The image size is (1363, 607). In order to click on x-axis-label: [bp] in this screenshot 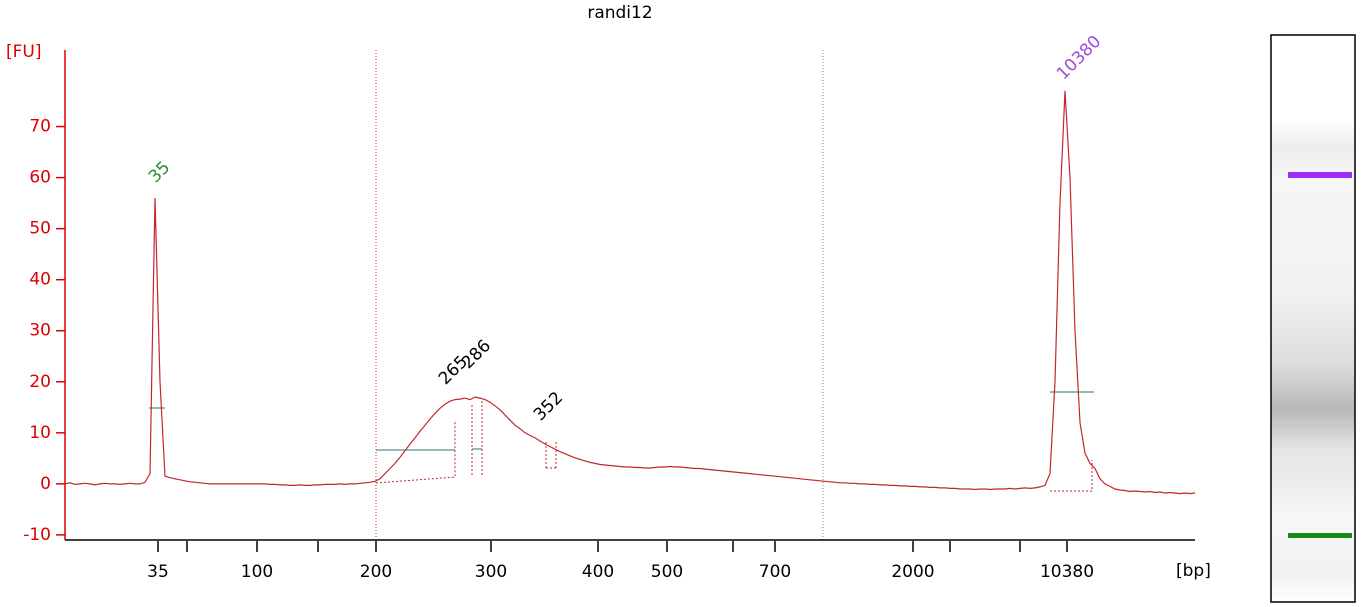, I will do `click(1193, 571)`.